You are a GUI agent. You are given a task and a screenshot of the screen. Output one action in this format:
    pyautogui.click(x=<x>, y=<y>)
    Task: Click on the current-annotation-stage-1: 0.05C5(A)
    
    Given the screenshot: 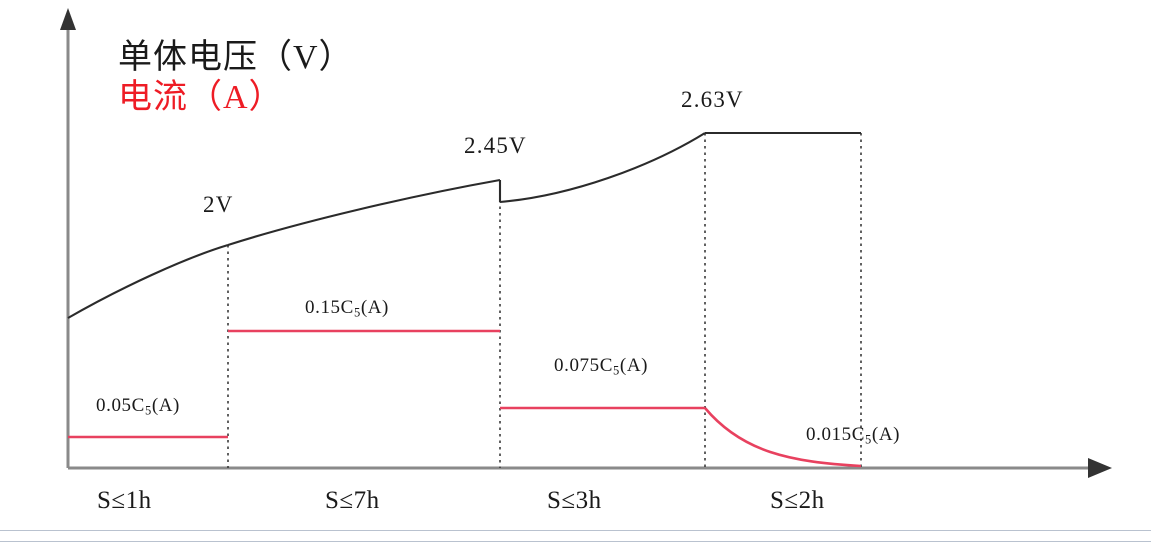 What is the action you would take?
    pyautogui.click(x=138, y=407)
    